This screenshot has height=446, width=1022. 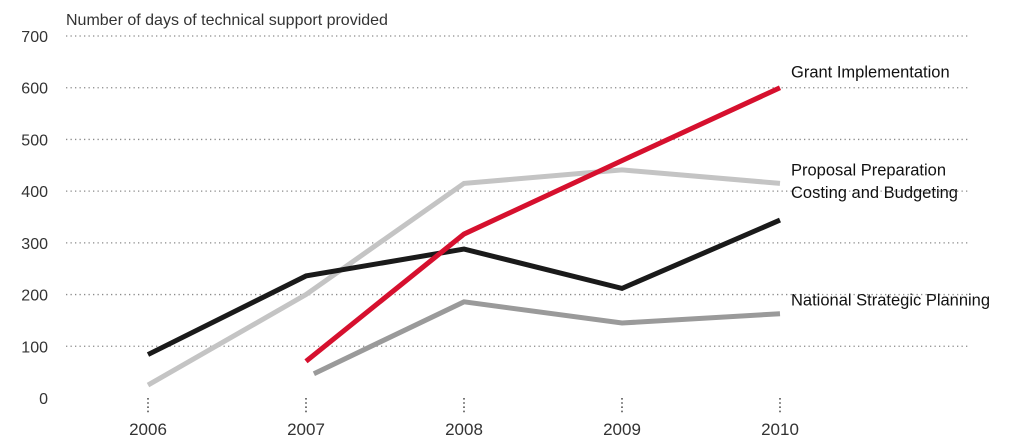 What do you see at coordinates (890, 301) in the screenshot?
I see `series-label-national-strategic-planning: National Strategic Planning` at bounding box center [890, 301].